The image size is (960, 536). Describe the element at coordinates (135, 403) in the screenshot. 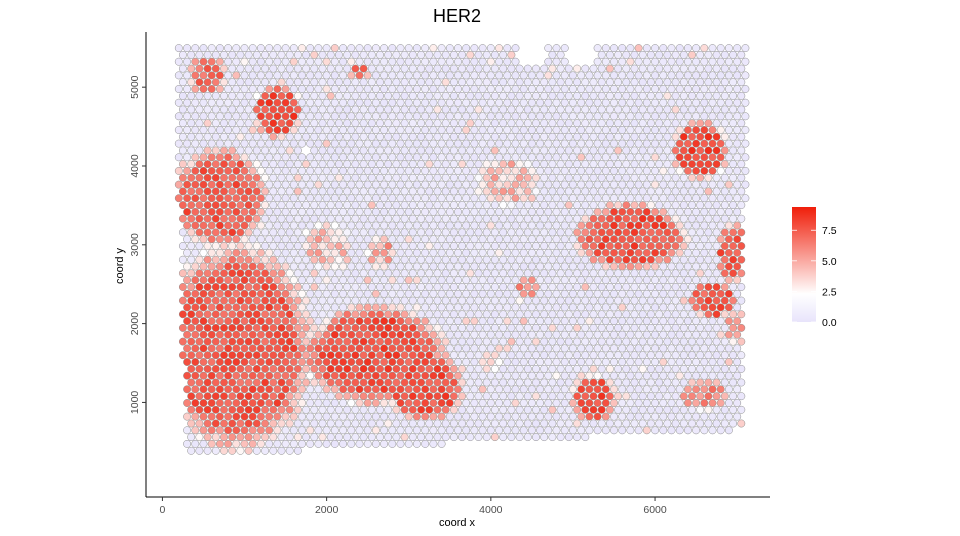

I see `y-tick-label: 1000` at that location.